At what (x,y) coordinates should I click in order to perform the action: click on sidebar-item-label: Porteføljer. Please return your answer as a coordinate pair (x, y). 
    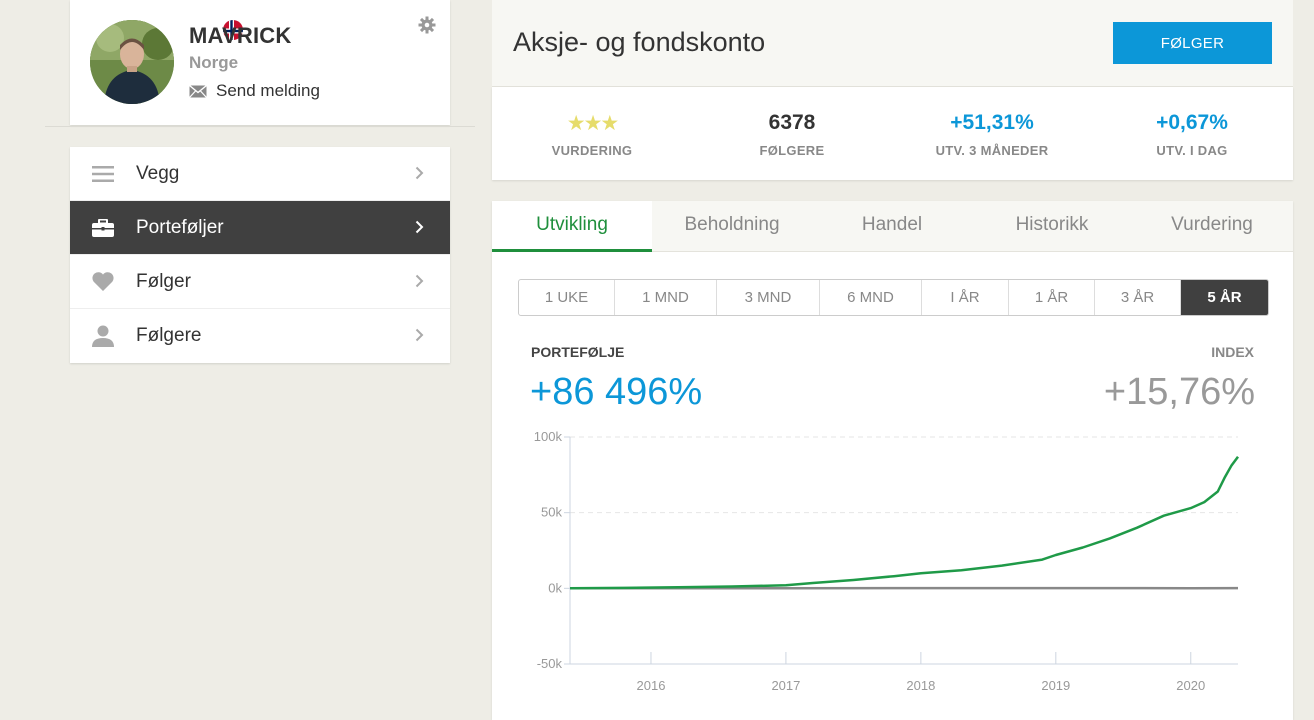
    Looking at the image, I should click on (180, 227).